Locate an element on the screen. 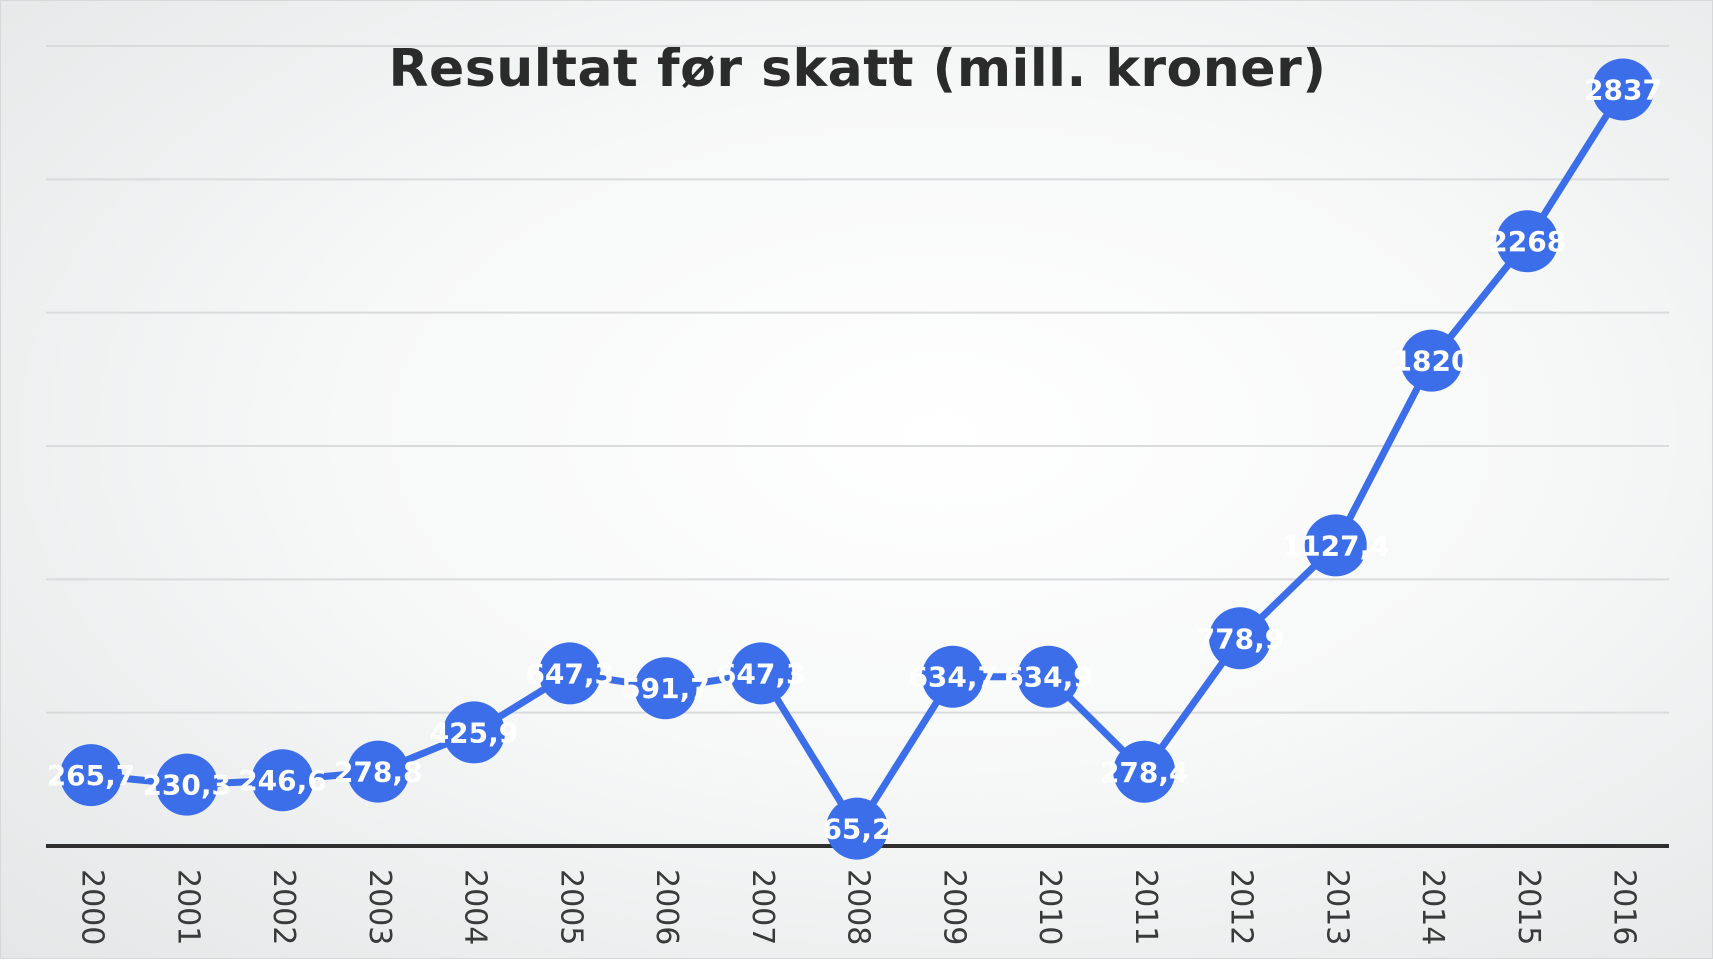  data-label: 1127,4 is located at coordinates (1336, 545).